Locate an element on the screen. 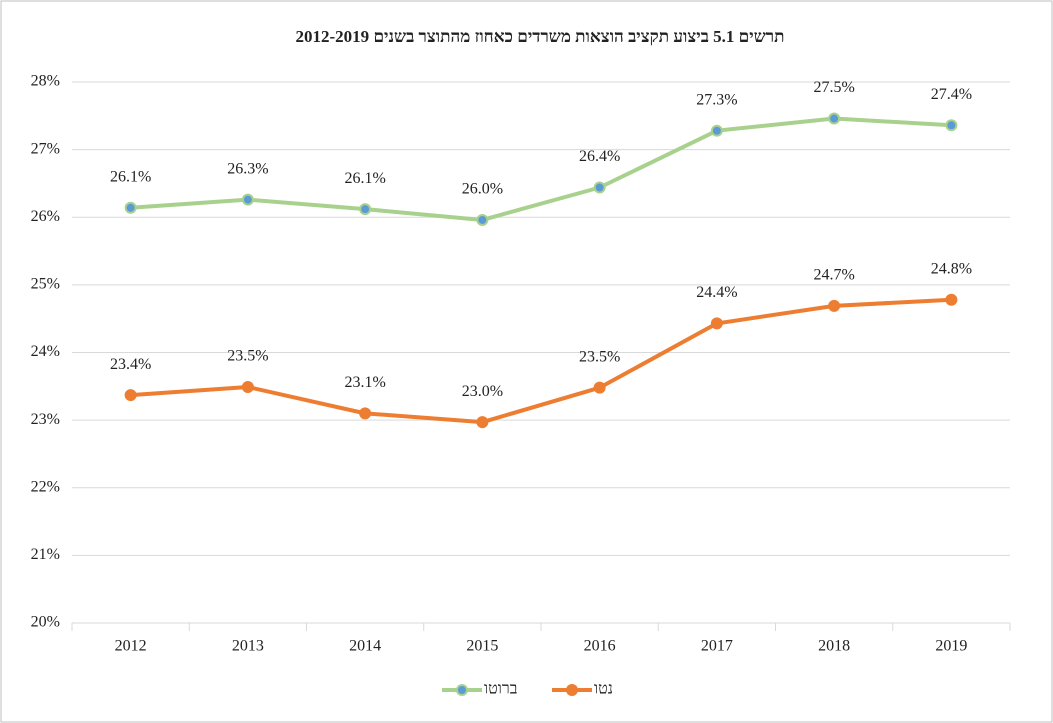  data-label: 26.4% is located at coordinates (599, 156).